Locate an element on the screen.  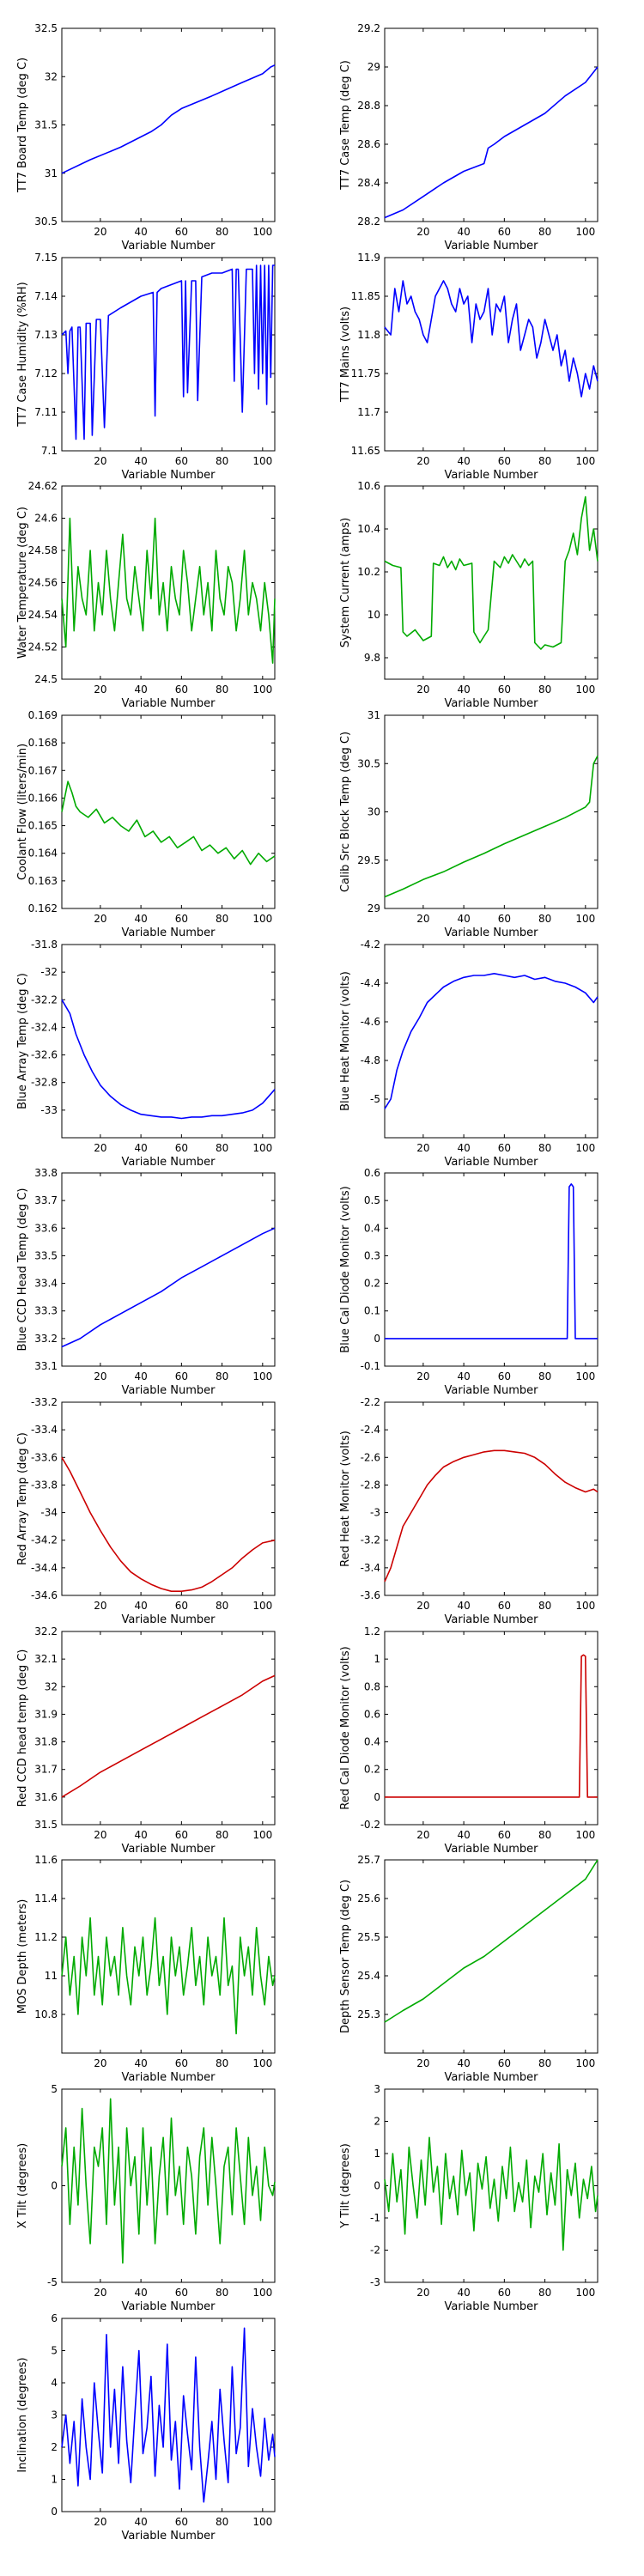
y-tick-label: -4.4 is located at coordinates (370, 983).